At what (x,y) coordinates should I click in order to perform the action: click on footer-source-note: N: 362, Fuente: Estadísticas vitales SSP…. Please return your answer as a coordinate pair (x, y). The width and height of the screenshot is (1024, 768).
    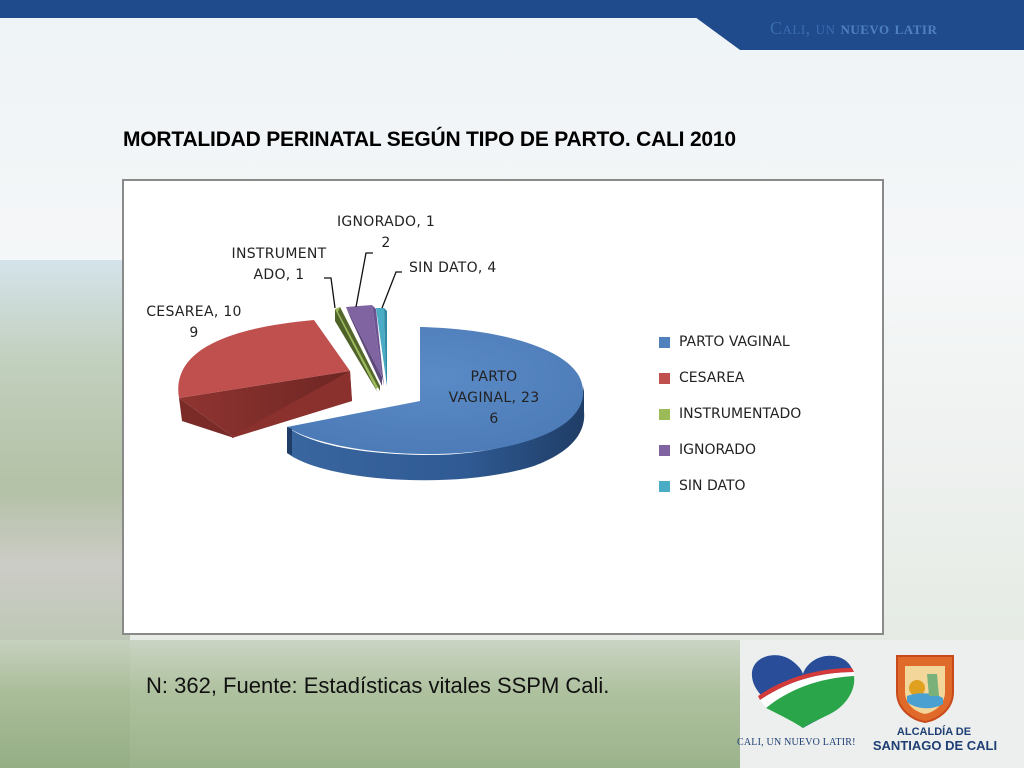
    Looking at the image, I should click on (378, 685).